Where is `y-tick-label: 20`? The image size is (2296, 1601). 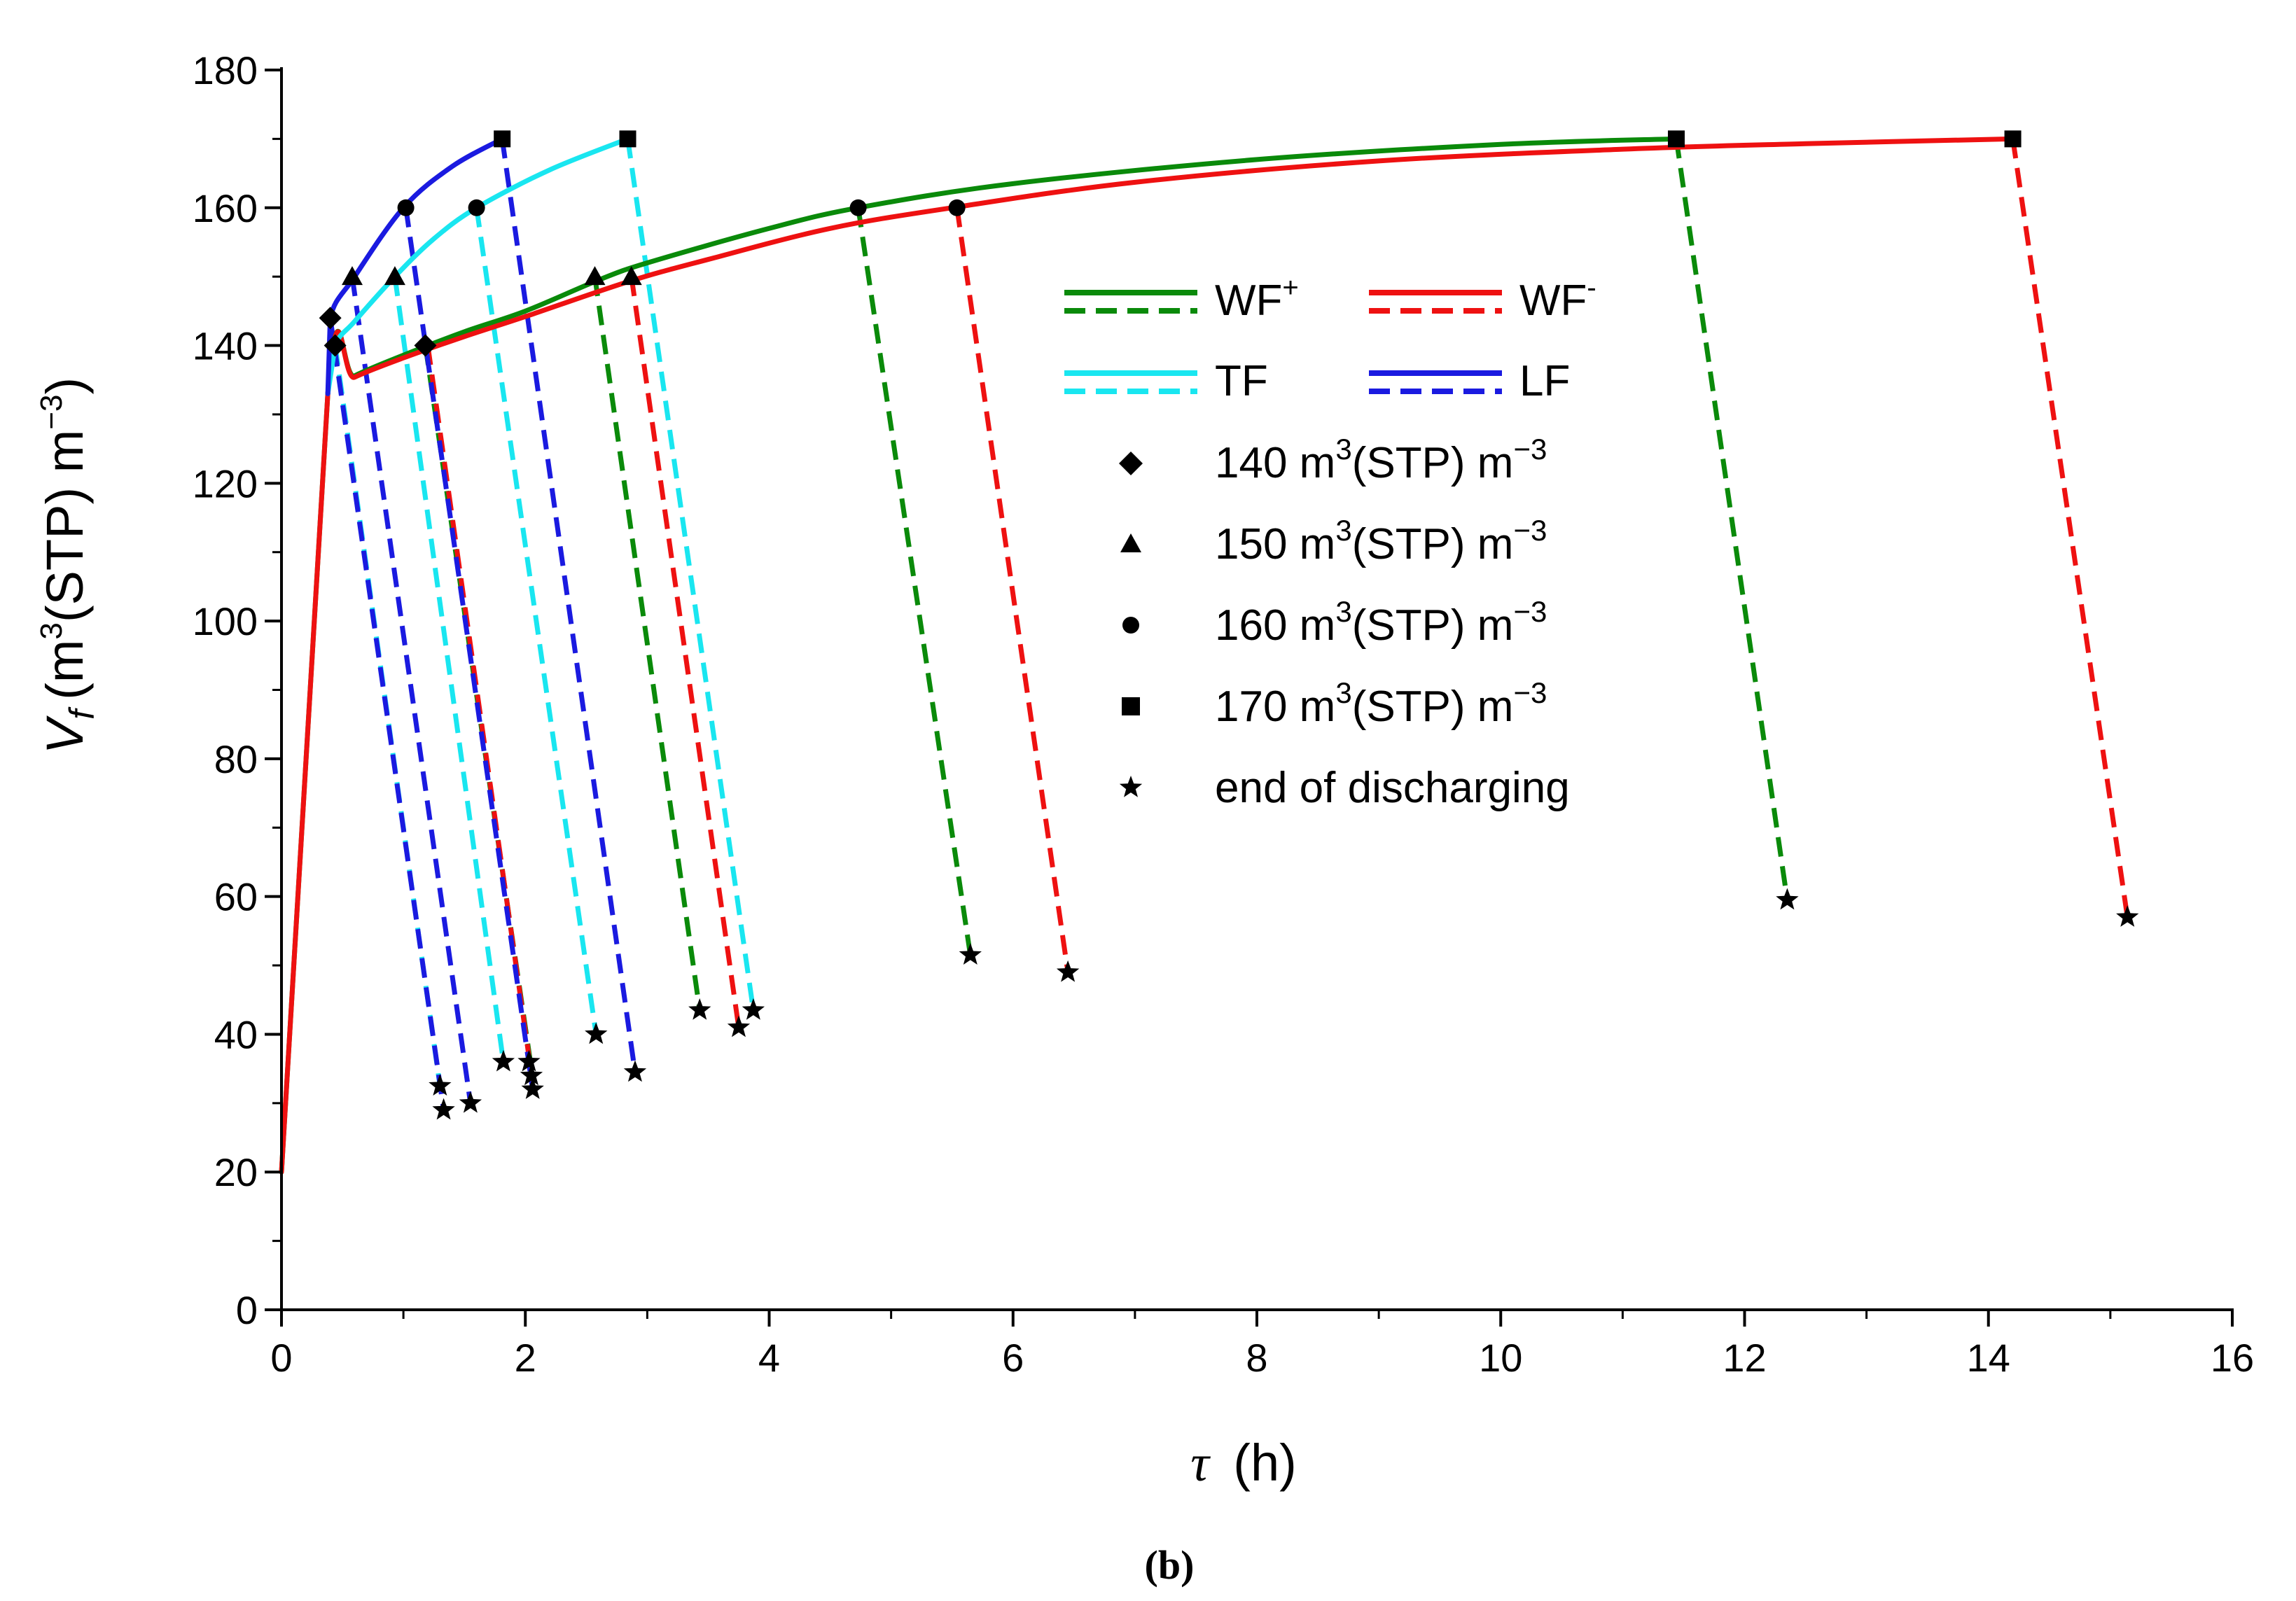 y-tick-label: 20 is located at coordinates (236, 1172).